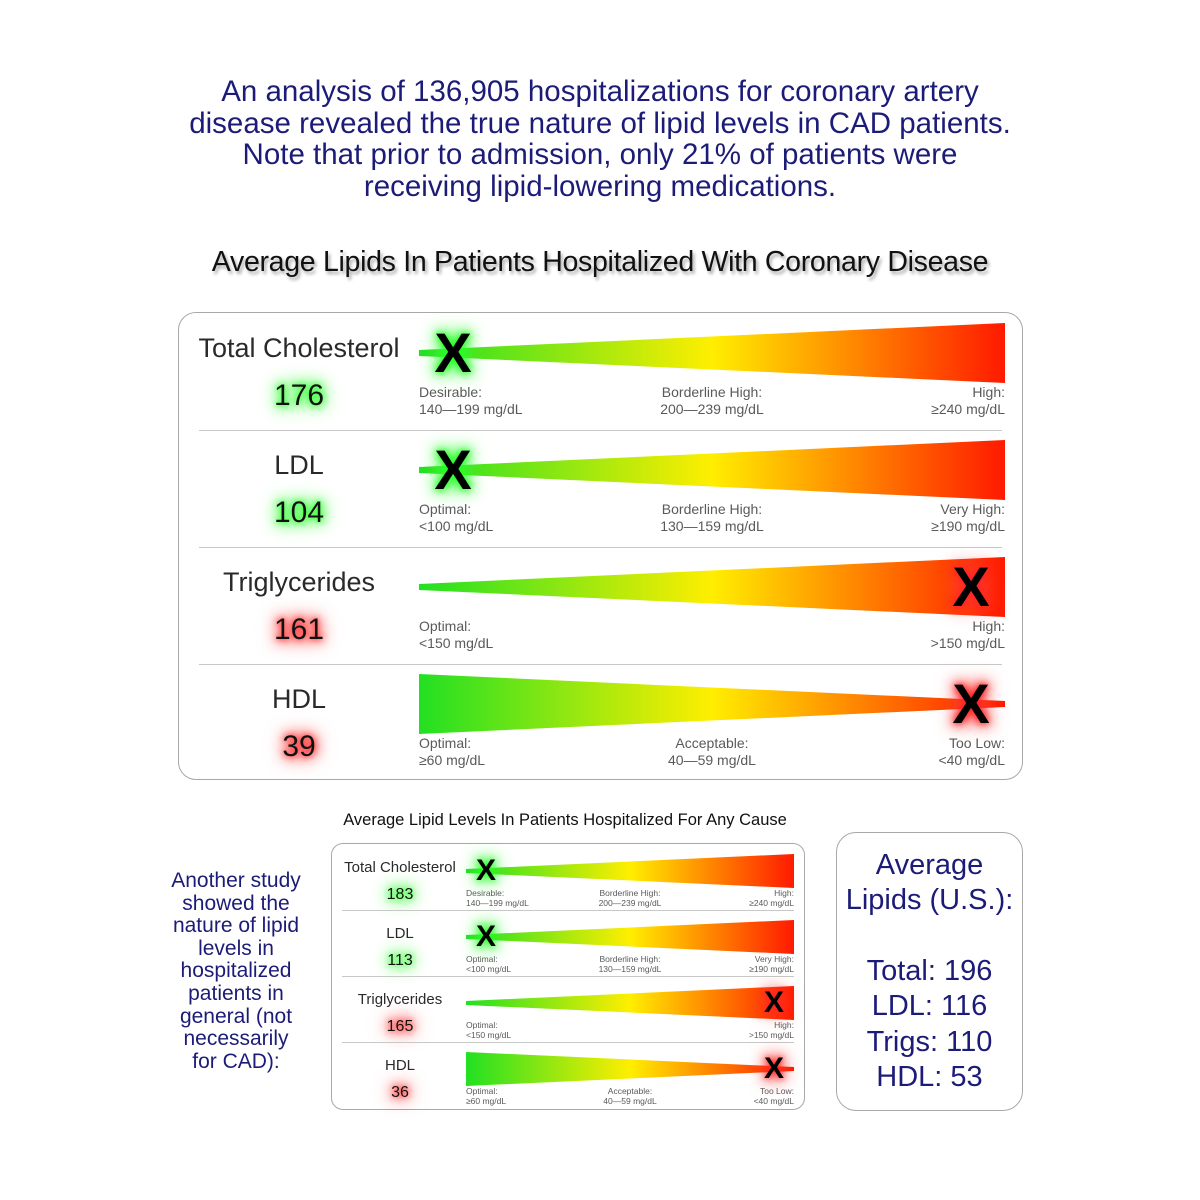  Describe the element at coordinates (971, 760) in the screenshot. I see `zone-label-range: <40 mg/dL` at that location.